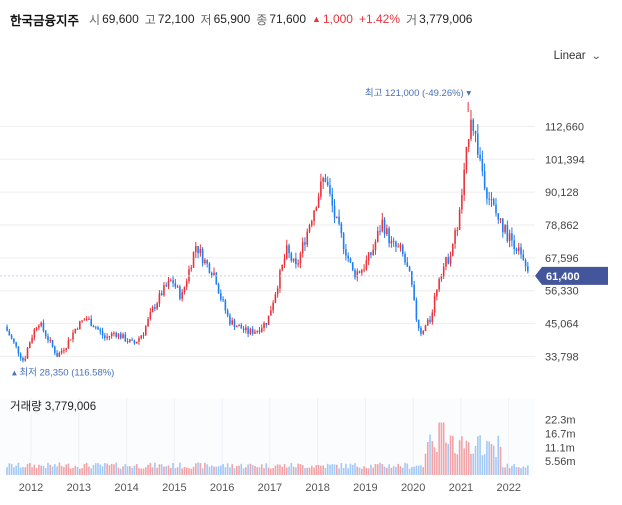 The width and height of the screenshot is (622, 505). I want to click on low-value: 65,900, so click(232, 19).